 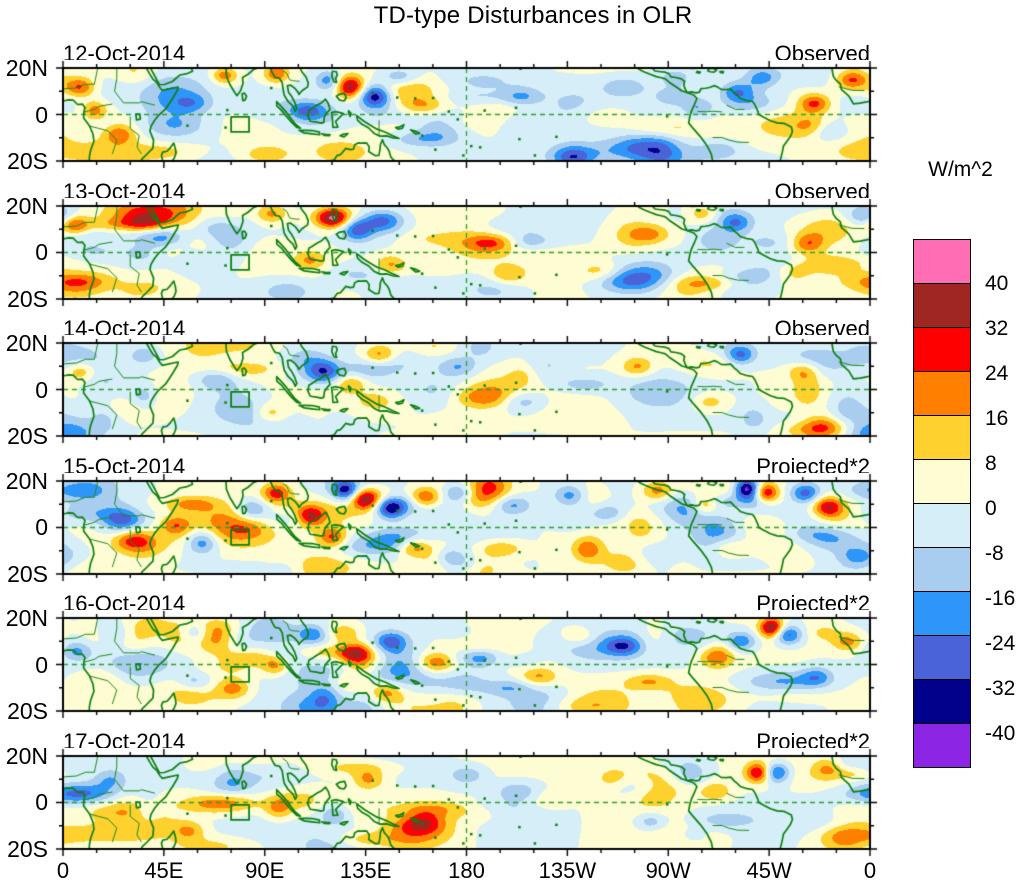 I want to click on panel-2: 13-Oct-2014 Observed 20N 0 20S, so click(x=440, y=247).